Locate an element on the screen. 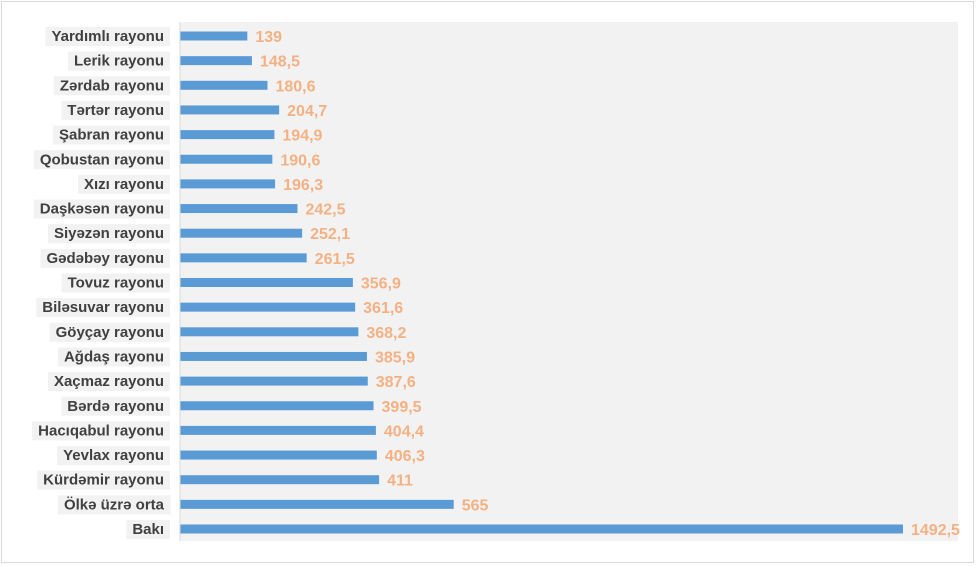 The image size is (977, 566). category-label: Xaçmaz rayonu is located at coordinates (109, 381).